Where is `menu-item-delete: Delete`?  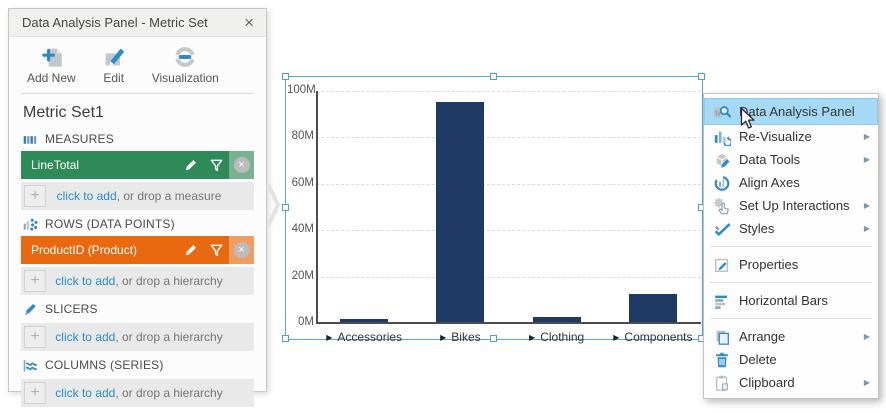
menu-item-delete: Delete is located at coordinates (791, 359).